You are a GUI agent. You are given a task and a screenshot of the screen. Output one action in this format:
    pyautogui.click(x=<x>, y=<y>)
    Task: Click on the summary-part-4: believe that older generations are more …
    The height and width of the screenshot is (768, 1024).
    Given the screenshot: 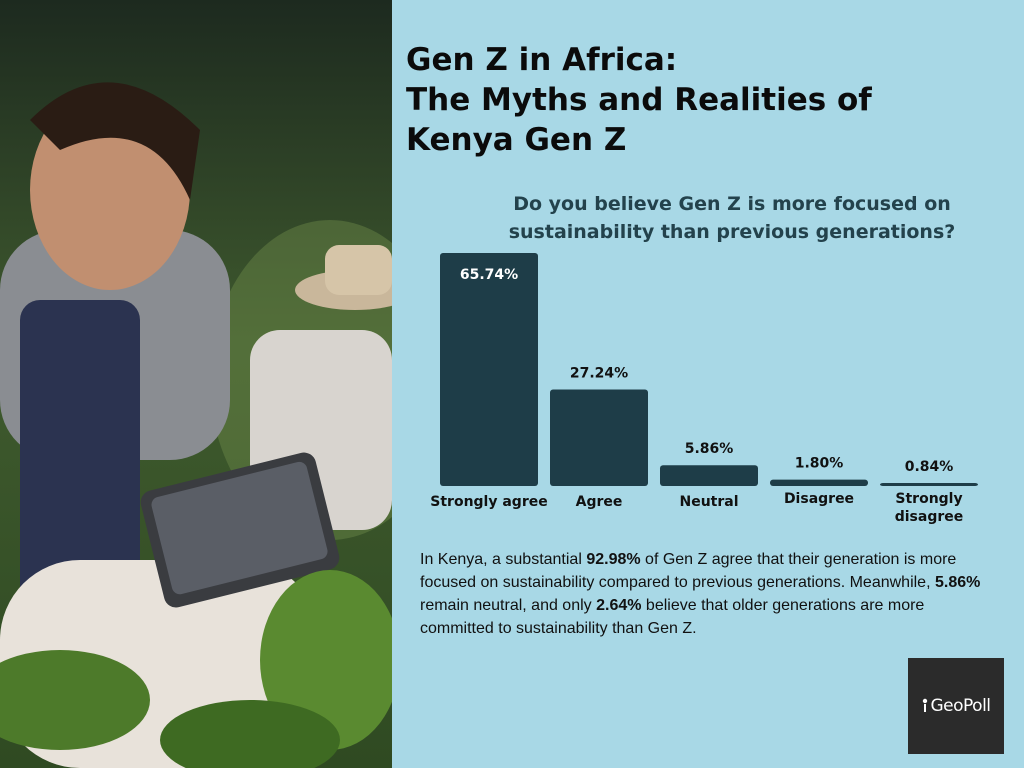 What is the action you would take?
    pyautogui.click(x=672, y=617)
    